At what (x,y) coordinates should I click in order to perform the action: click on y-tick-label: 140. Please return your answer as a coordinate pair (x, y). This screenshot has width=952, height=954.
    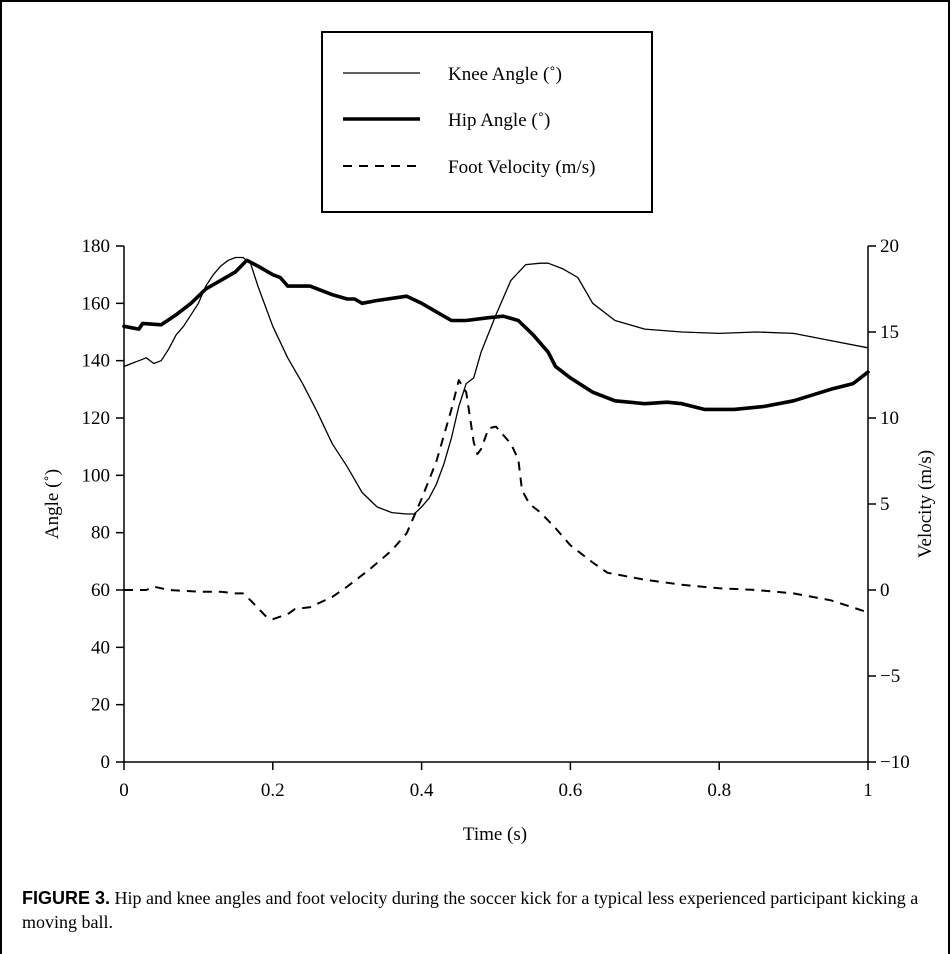
    Looking at the image, I should click on (96, 361).